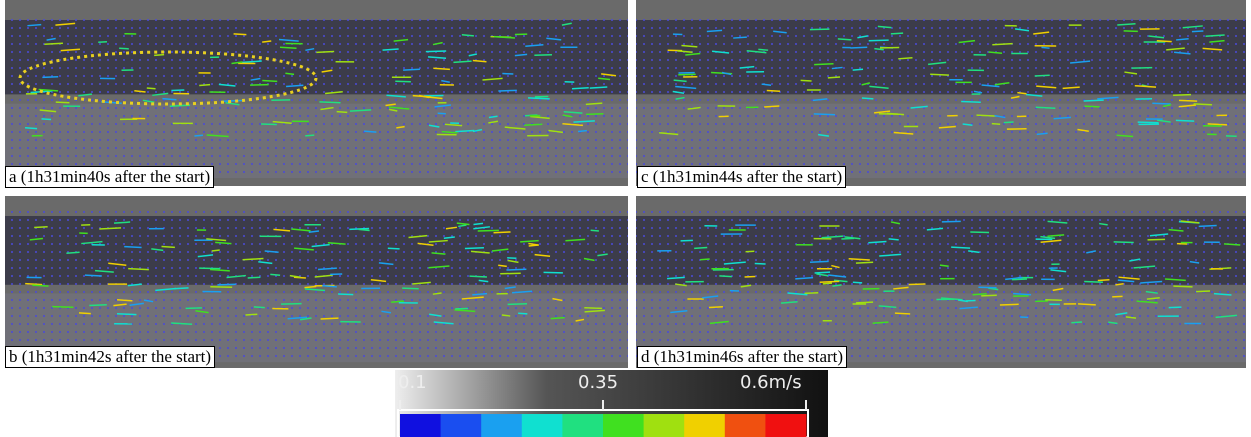  Describe the element at coordinates (745, 425) in the screenshot. I see `colorbar-swatch` at that location.